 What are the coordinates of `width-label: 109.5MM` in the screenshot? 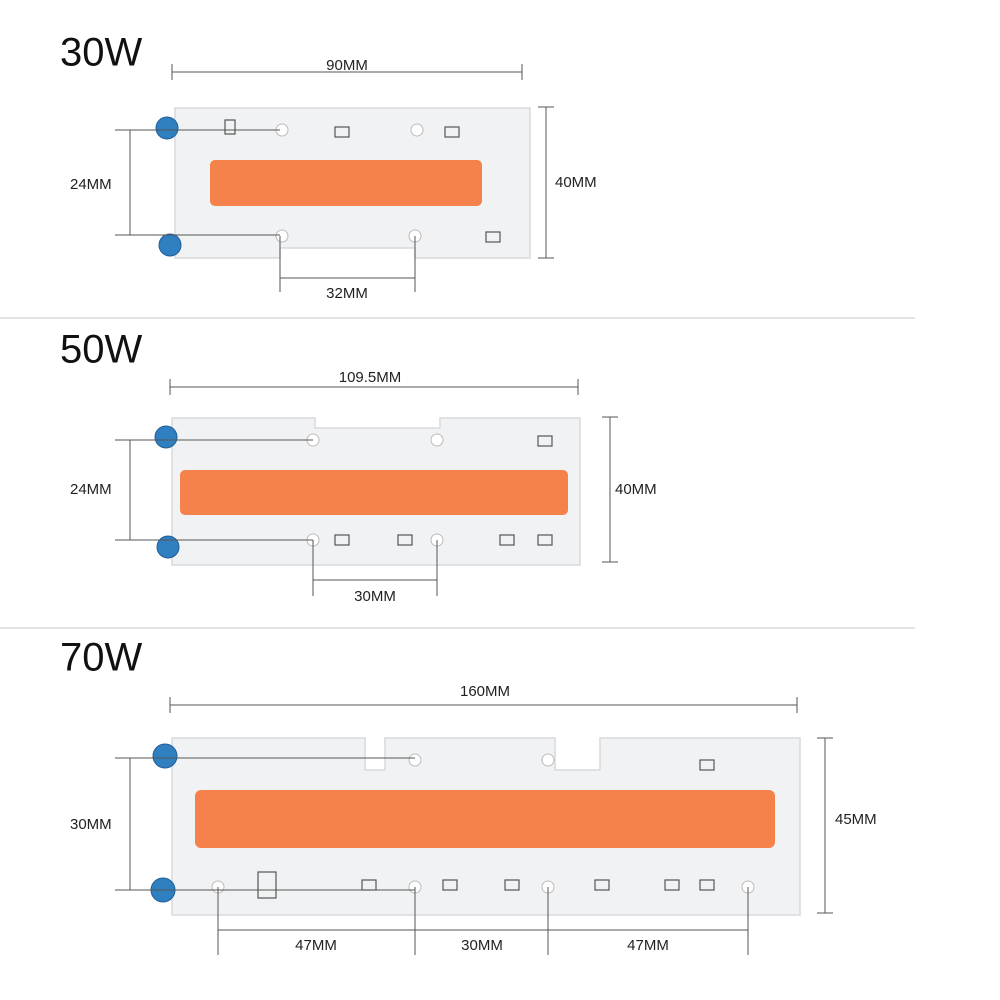 It's located at (370, 377).